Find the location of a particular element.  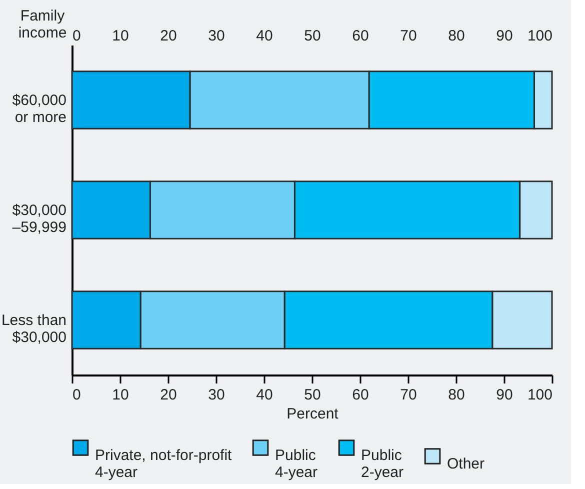

x2-tick-label: 70 is located at coordinates (408, 36).